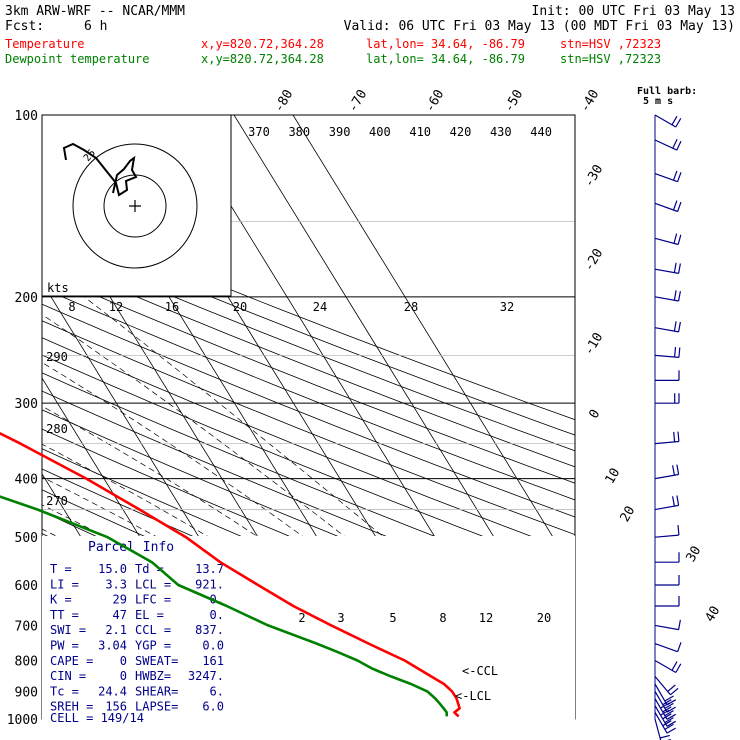 The image size is (740, 740). I want to click on upper-band-label: 24, so click(320, 307).